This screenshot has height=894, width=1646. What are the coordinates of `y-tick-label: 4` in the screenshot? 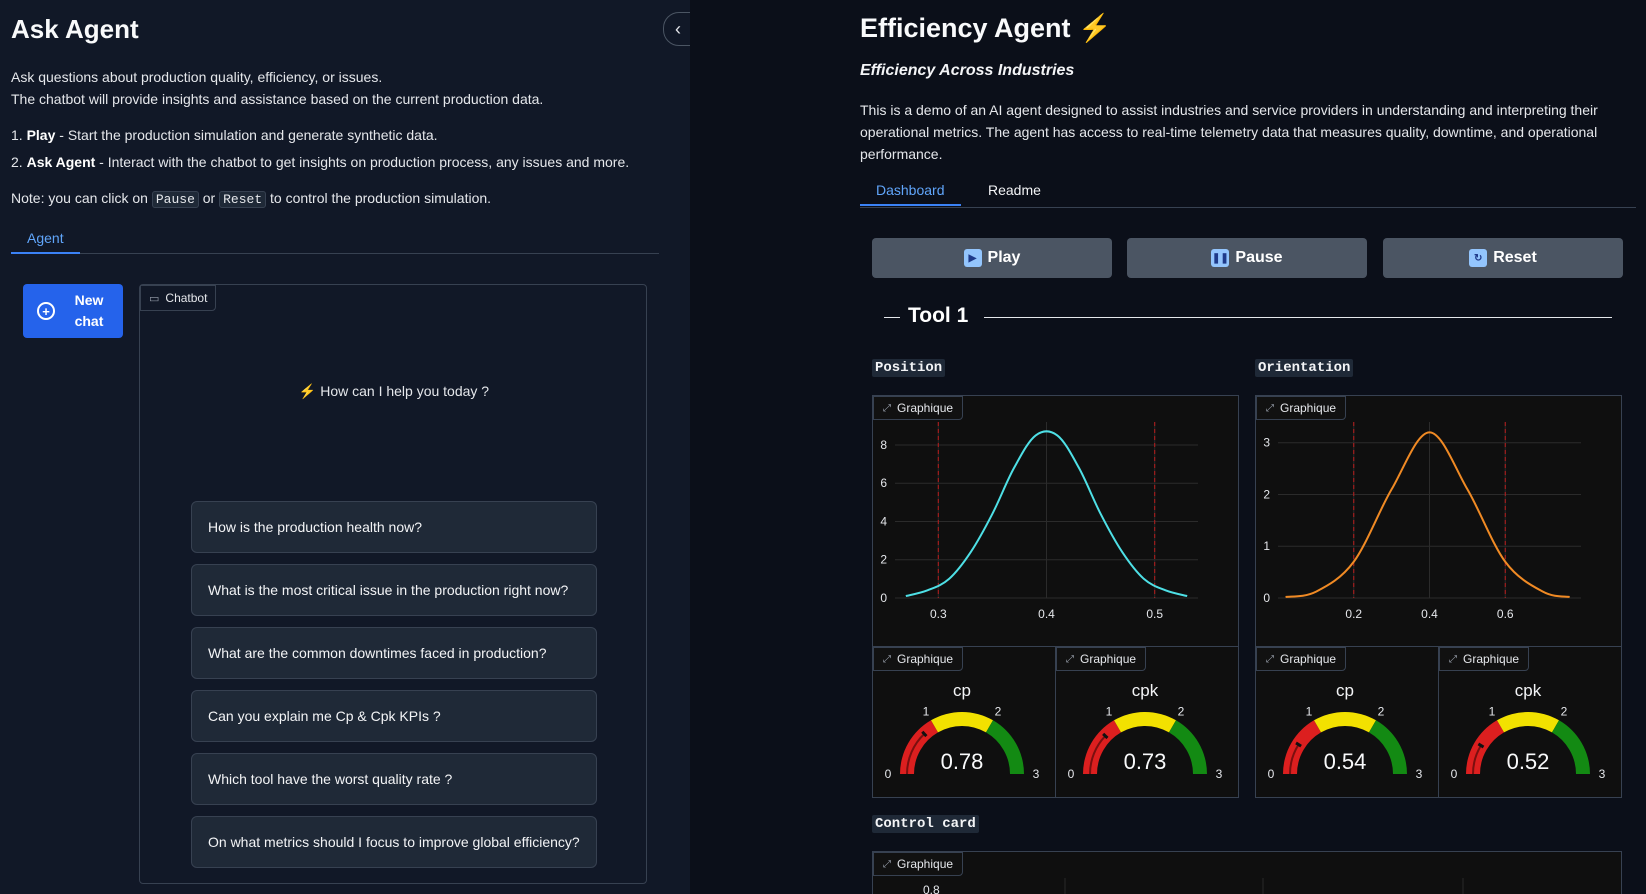 It's located at (883, 521).